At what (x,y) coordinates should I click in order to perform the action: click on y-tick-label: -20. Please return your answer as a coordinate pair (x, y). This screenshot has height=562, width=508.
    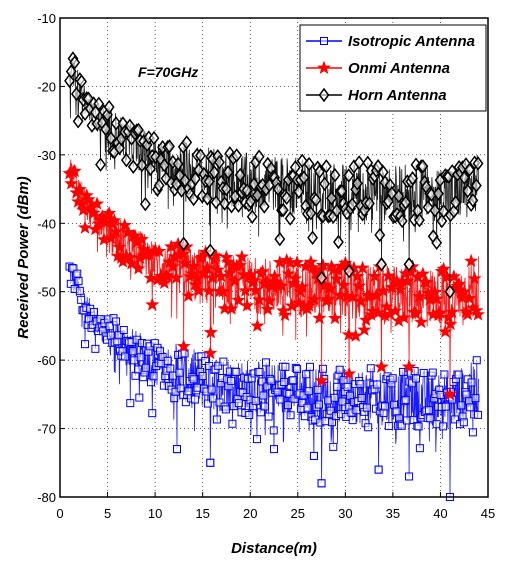
    Looking at the image, I should click on (46, 86).